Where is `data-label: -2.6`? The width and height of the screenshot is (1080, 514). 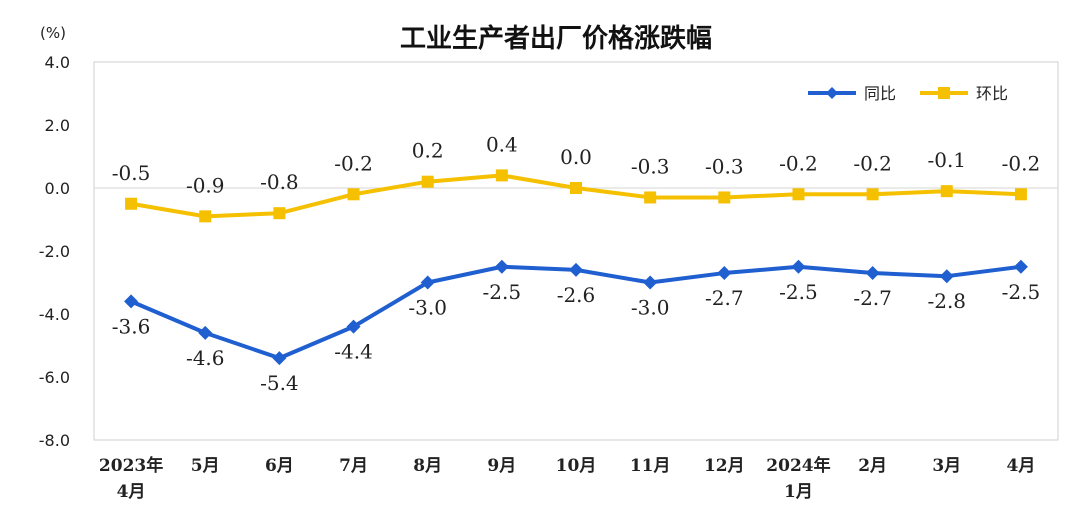 data-label: -2.6 is located at coordinates (576, 295).